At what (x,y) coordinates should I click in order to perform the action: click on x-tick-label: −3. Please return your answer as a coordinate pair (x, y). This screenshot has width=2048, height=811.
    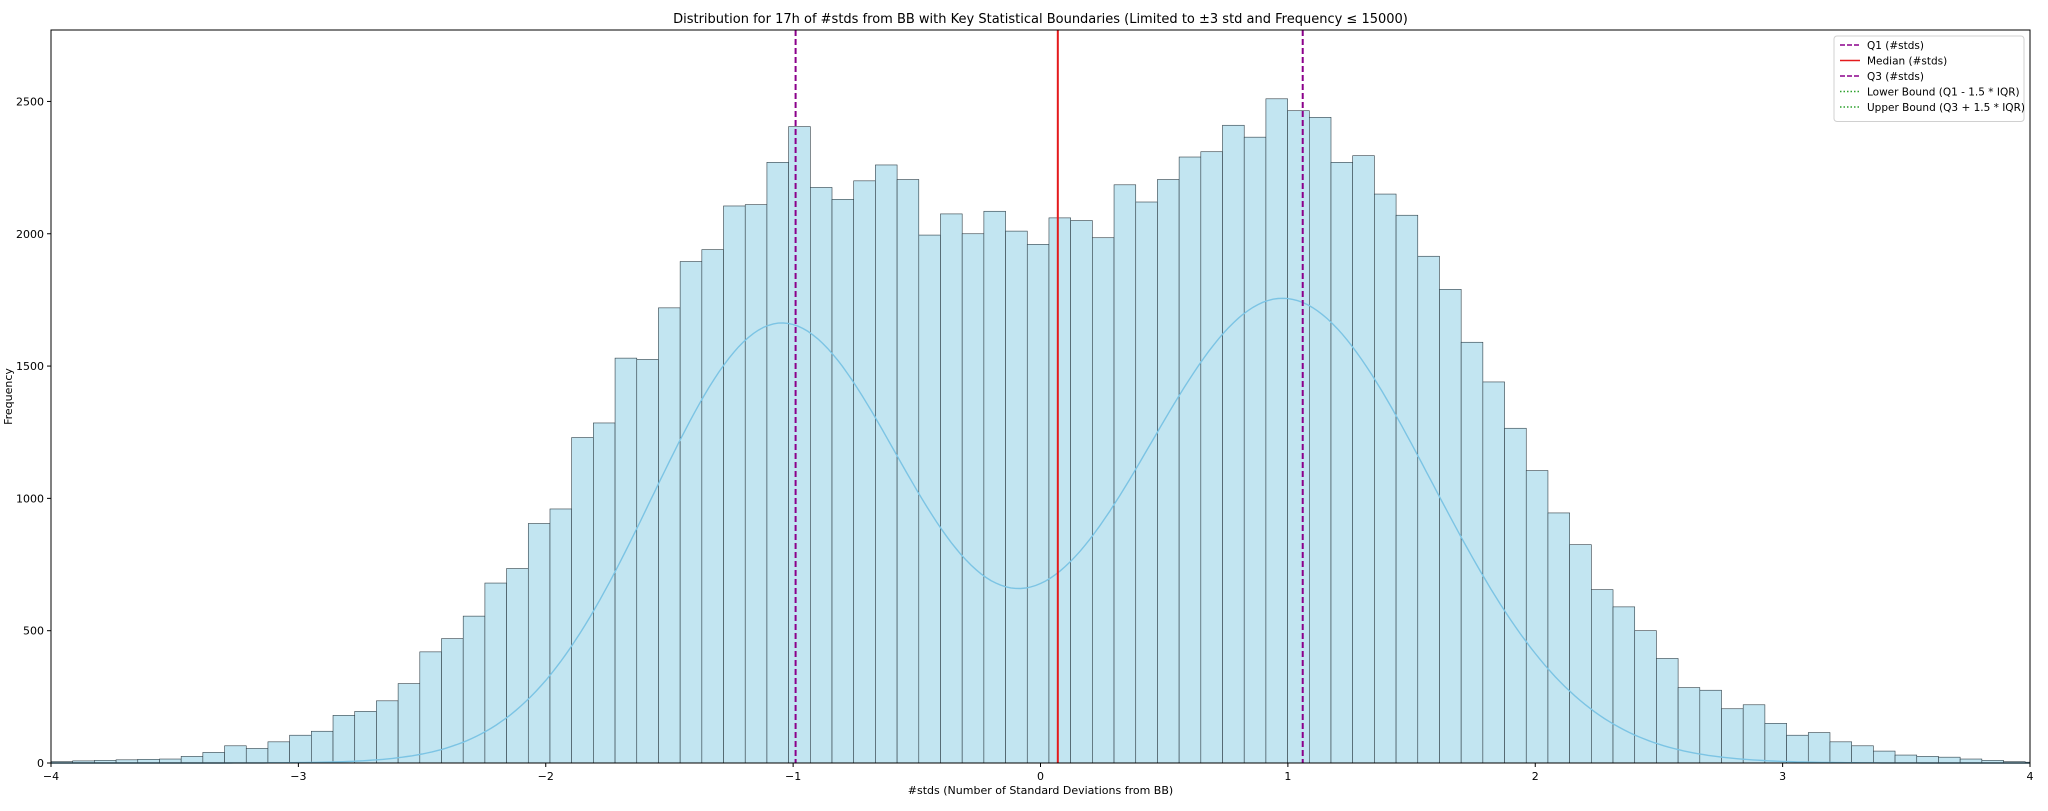
    Looking at the image, I should click on (298, 776).